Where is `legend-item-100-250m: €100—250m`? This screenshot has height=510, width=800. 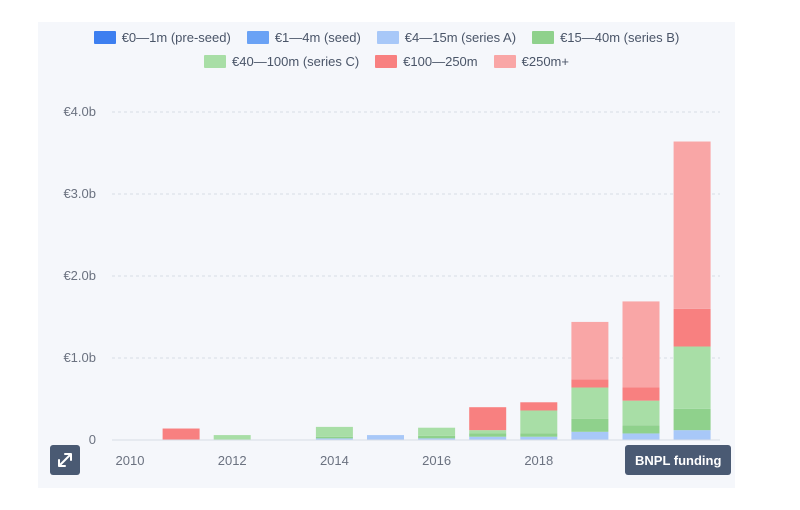
legend-item-100-250m: €100—250m is located at coordinates (426, 61).